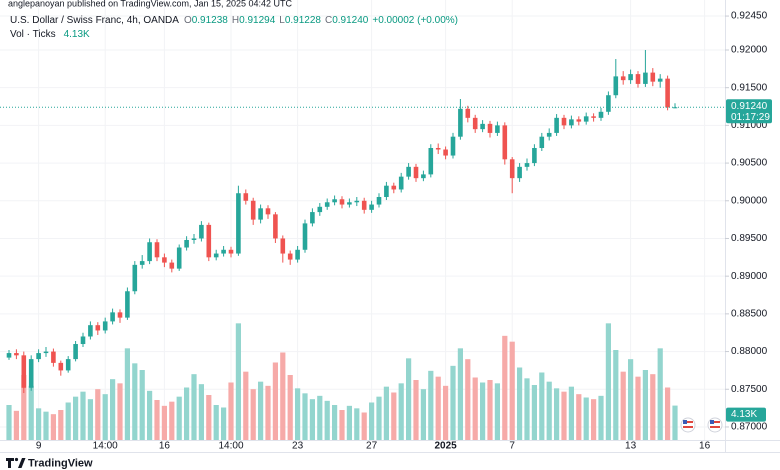  I want to click on volume-legend: Vol · Ticks 4.13K, so click(50, 34).